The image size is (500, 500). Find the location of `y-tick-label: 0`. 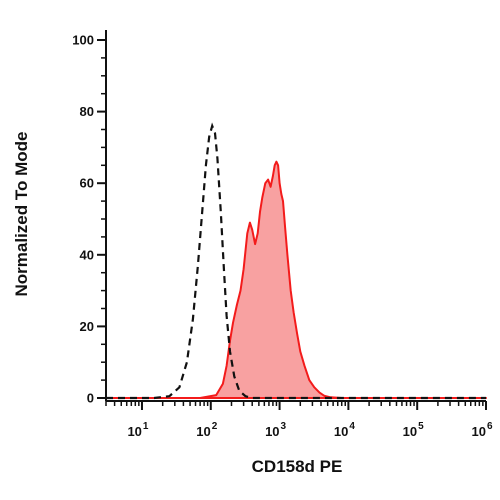

y-tick-label: 0 is located at coordinates (90, 398).